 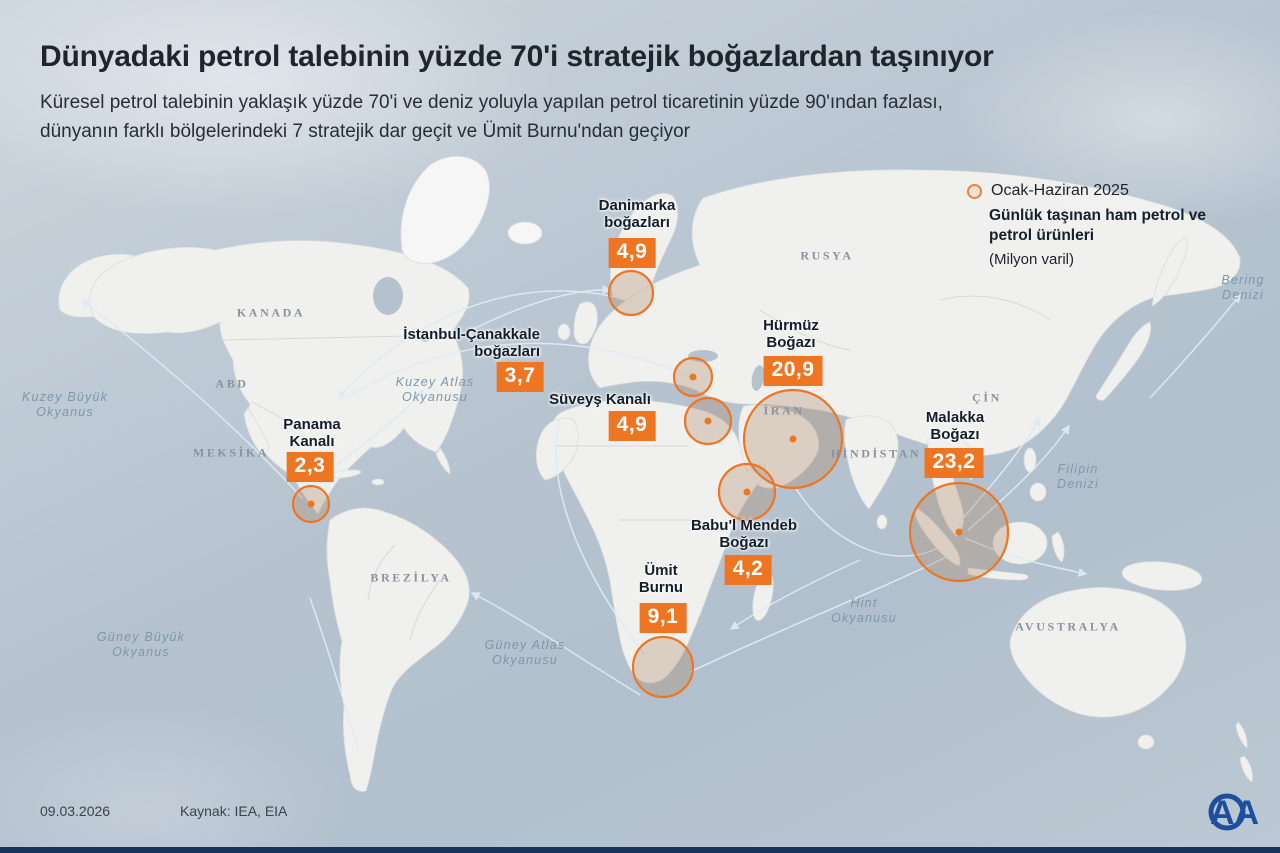 I want to click on water-label-4: Hint Okyanusu, so click(x=864, y=611).